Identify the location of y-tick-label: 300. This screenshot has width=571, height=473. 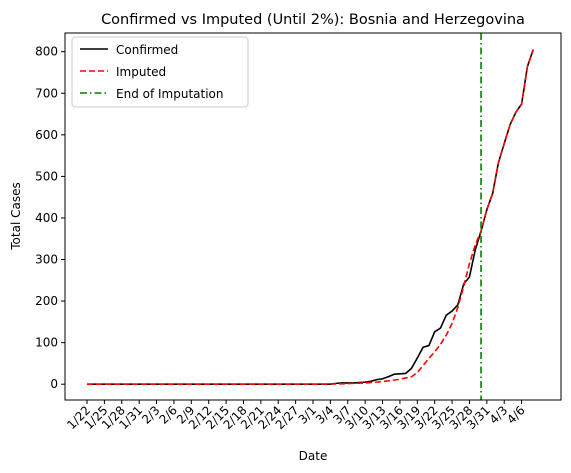
(46, 260).